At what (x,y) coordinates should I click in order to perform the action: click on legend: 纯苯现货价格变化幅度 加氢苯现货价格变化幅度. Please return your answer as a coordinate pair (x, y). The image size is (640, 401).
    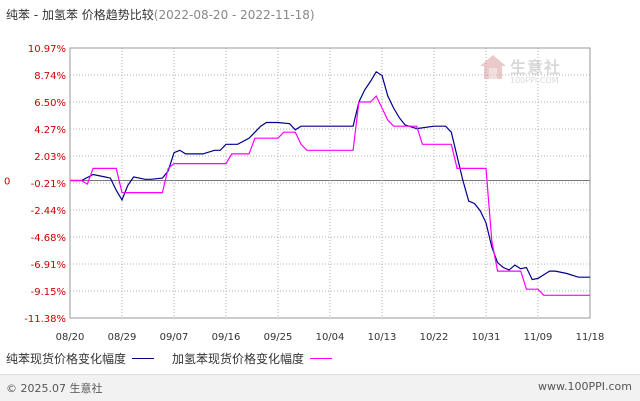
    Looking at the image, I should click on (178, 358).